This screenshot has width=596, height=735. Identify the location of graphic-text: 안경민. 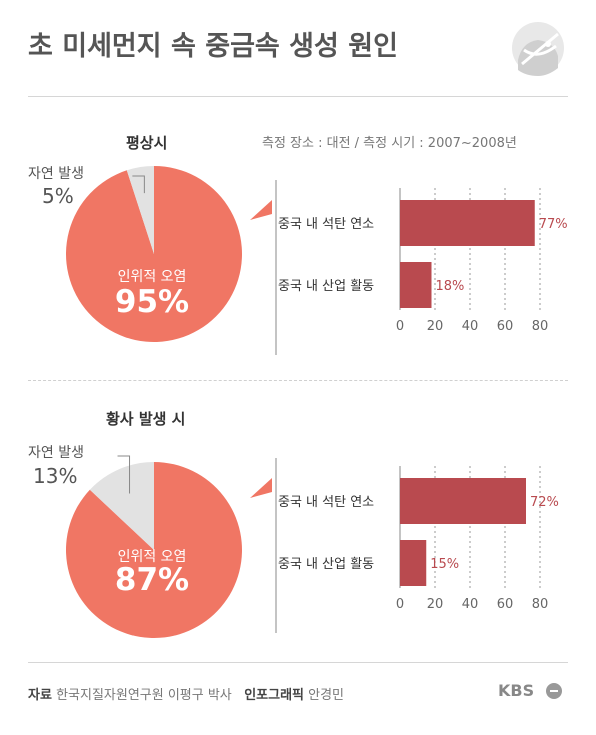
(326, 695).